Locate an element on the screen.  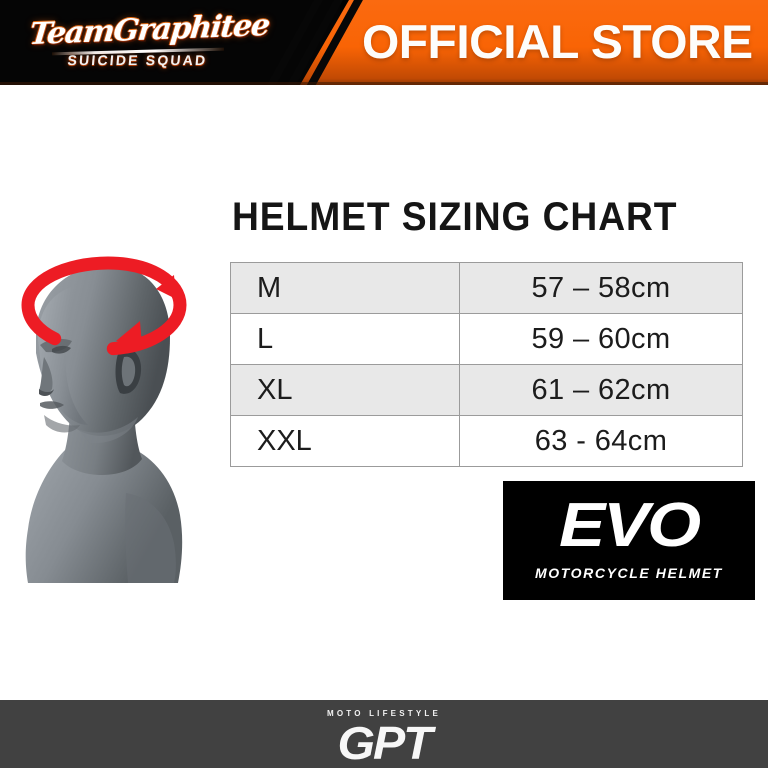
brand-logo-main-text: TeamGraphitee is located at coordinates (149, 30).